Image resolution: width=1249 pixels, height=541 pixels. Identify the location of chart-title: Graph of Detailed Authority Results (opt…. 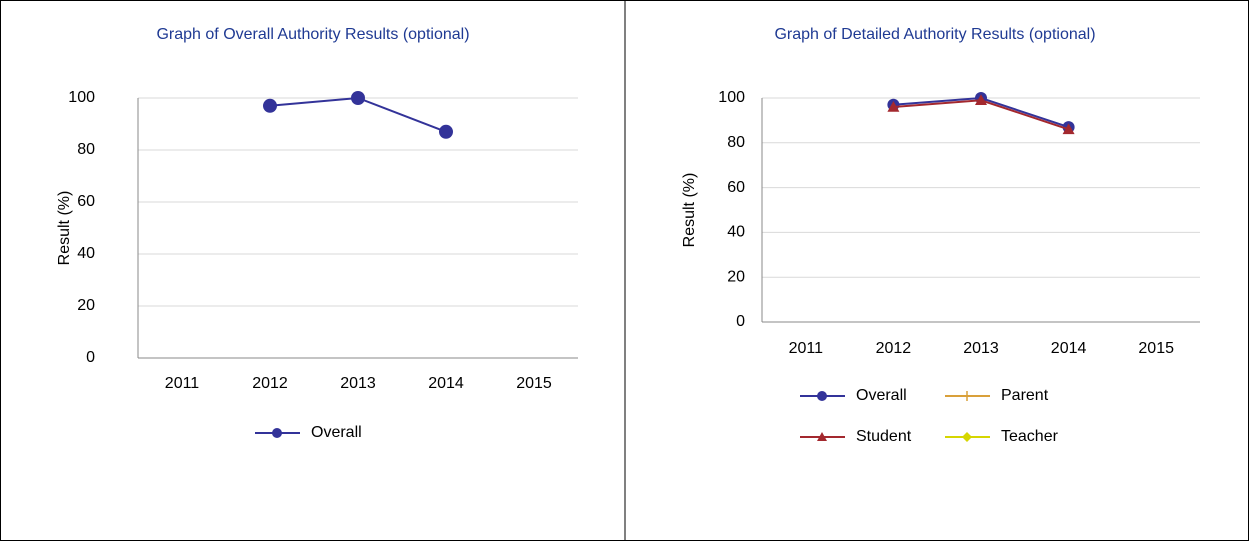
(934, 34).